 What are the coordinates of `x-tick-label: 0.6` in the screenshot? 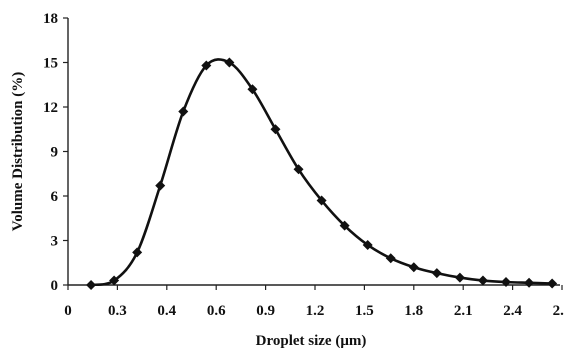 It's located at (216, 311).